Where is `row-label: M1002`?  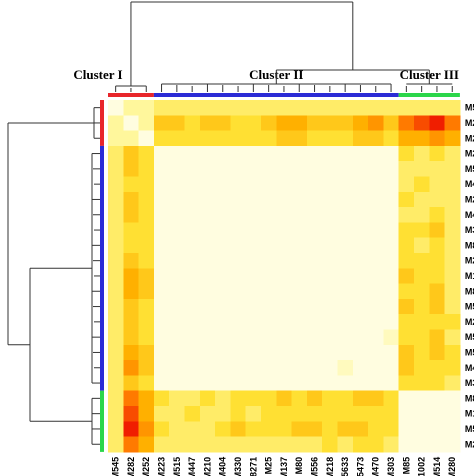
row-label: M1002 is located at coordinates (469, 414).